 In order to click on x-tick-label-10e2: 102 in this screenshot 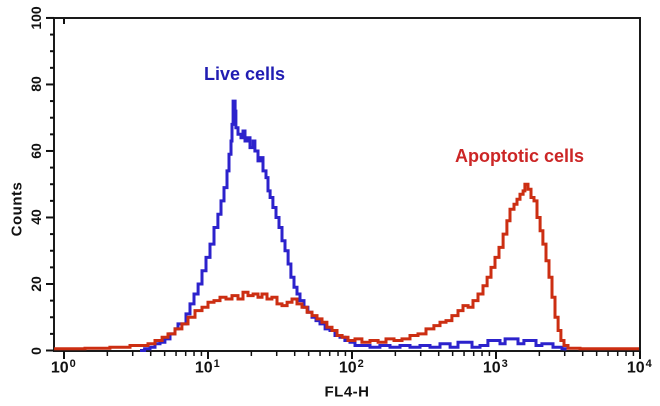, I will do `click(351, 367)`.